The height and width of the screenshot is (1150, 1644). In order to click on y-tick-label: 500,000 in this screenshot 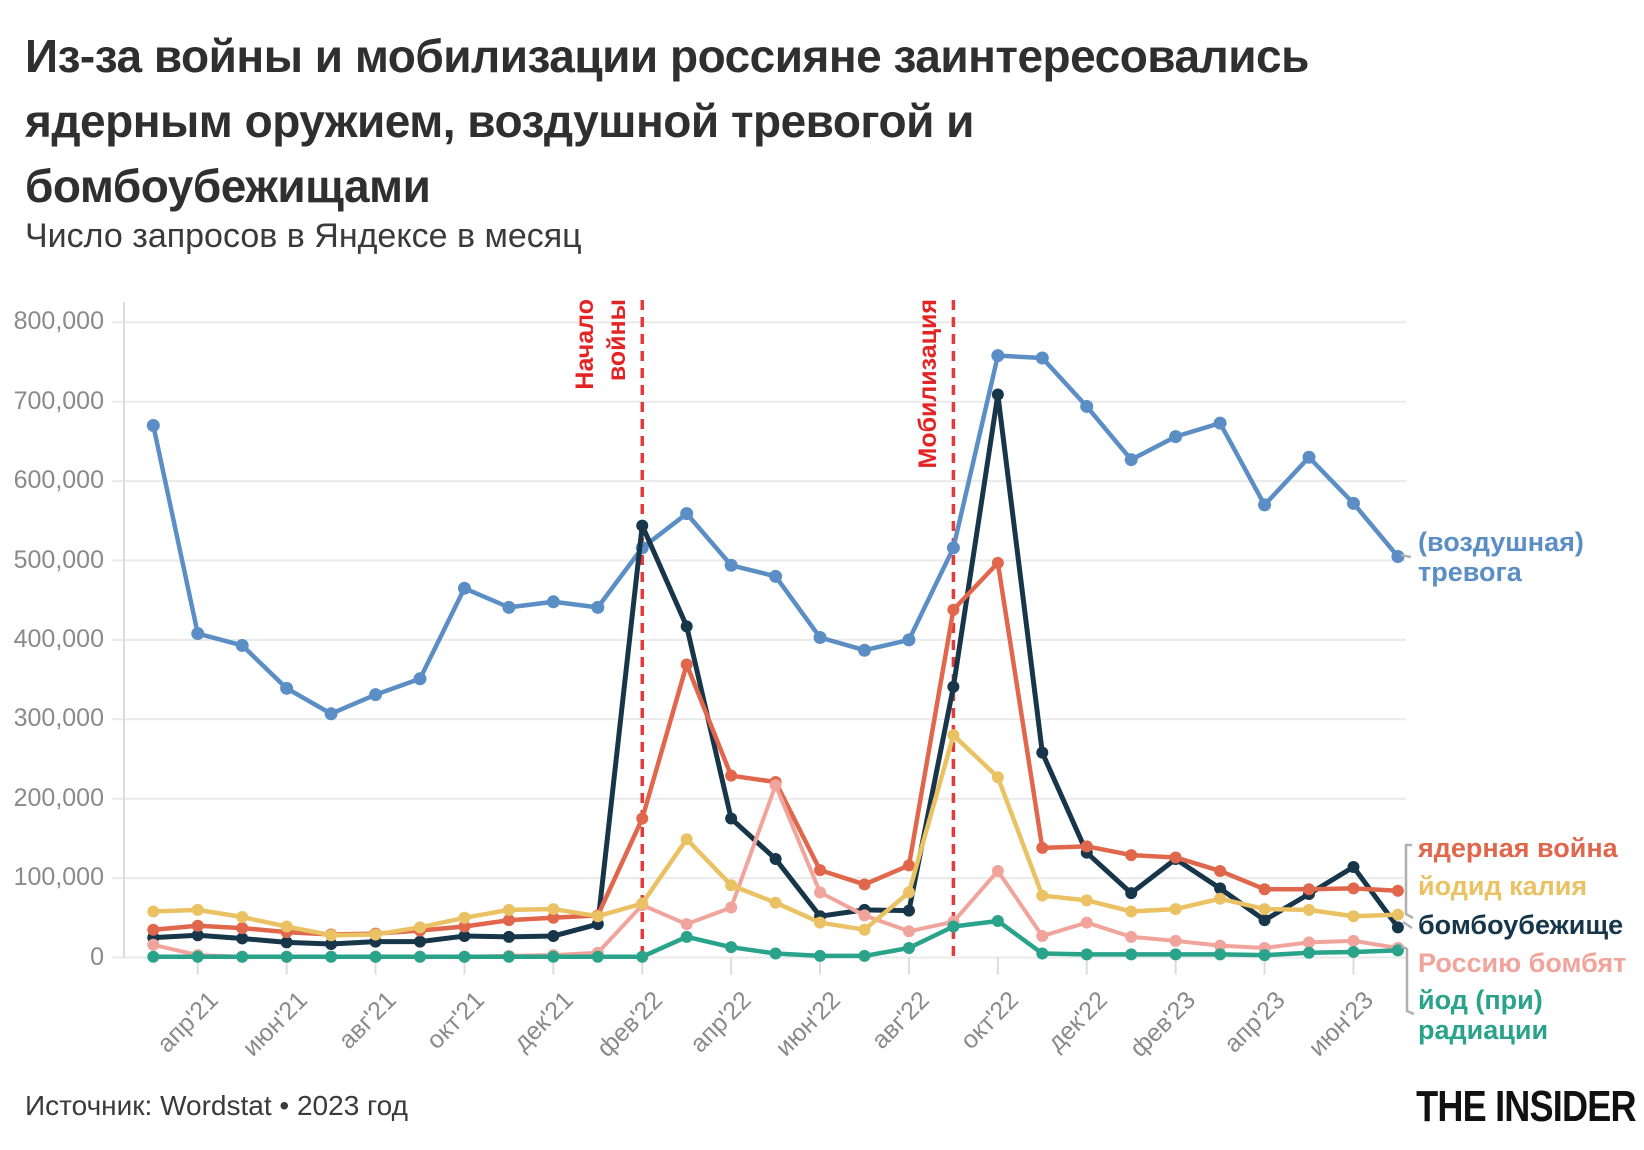, I will do `click(58, 559)`.